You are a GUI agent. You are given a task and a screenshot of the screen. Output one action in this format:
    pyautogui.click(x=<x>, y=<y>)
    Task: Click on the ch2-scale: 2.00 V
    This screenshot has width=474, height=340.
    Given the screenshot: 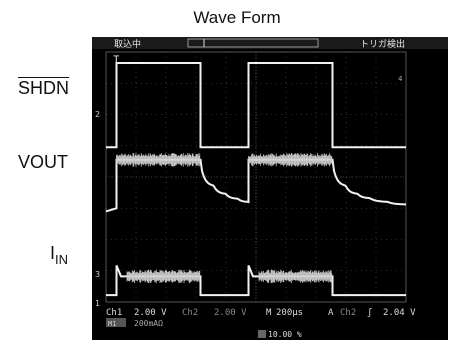 What is the action you would take?
    pyautogui.click(x=230, y=313)
    